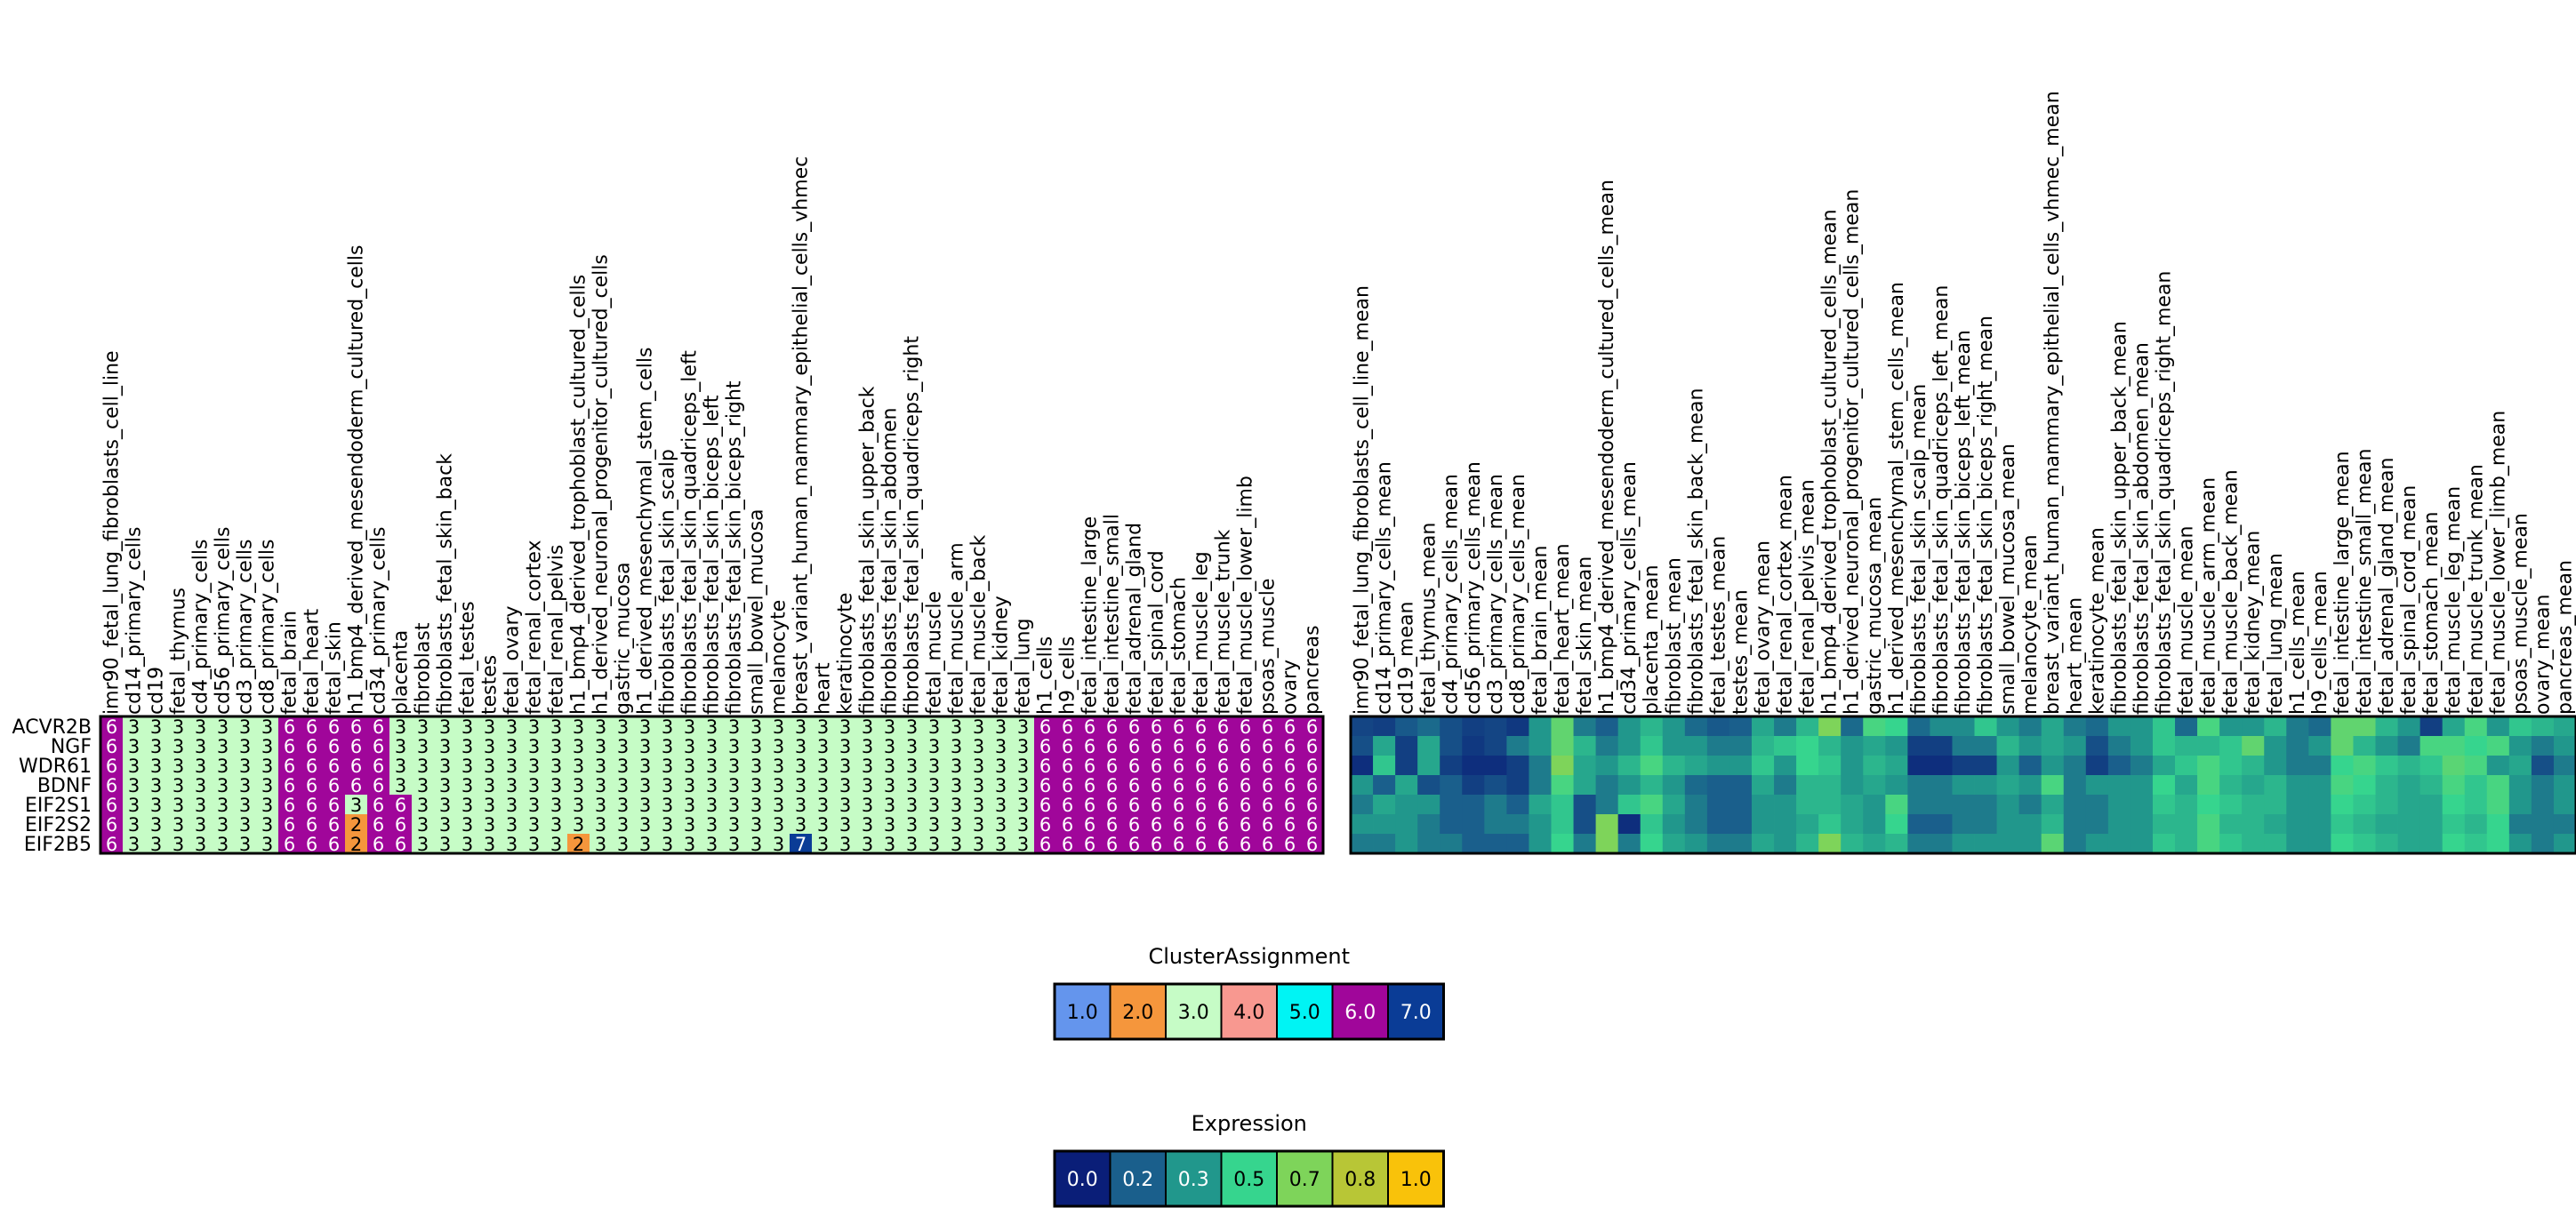 Image resolution: width=2576 pixels, height=1208 pixels. I want to click on column-label: ovary_mean, so click(2543, 655).